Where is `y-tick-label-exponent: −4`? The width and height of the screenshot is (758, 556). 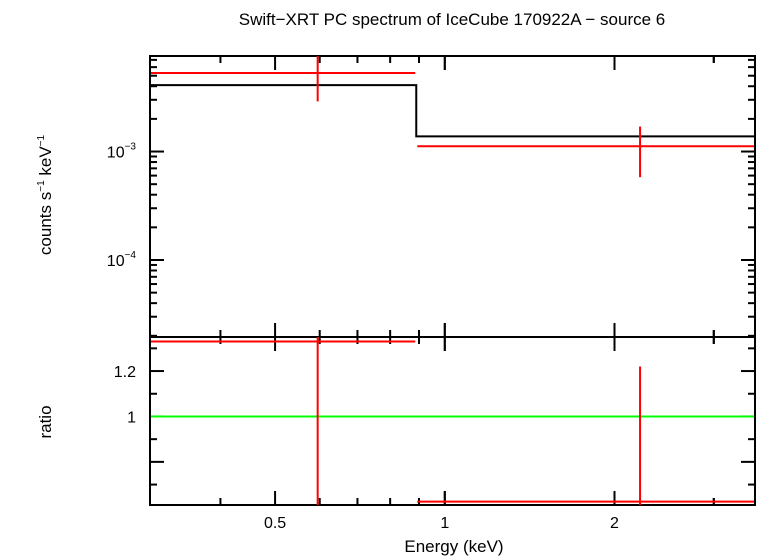
y-tick-label-exponent: −4 is located at coordinates (131, 255).